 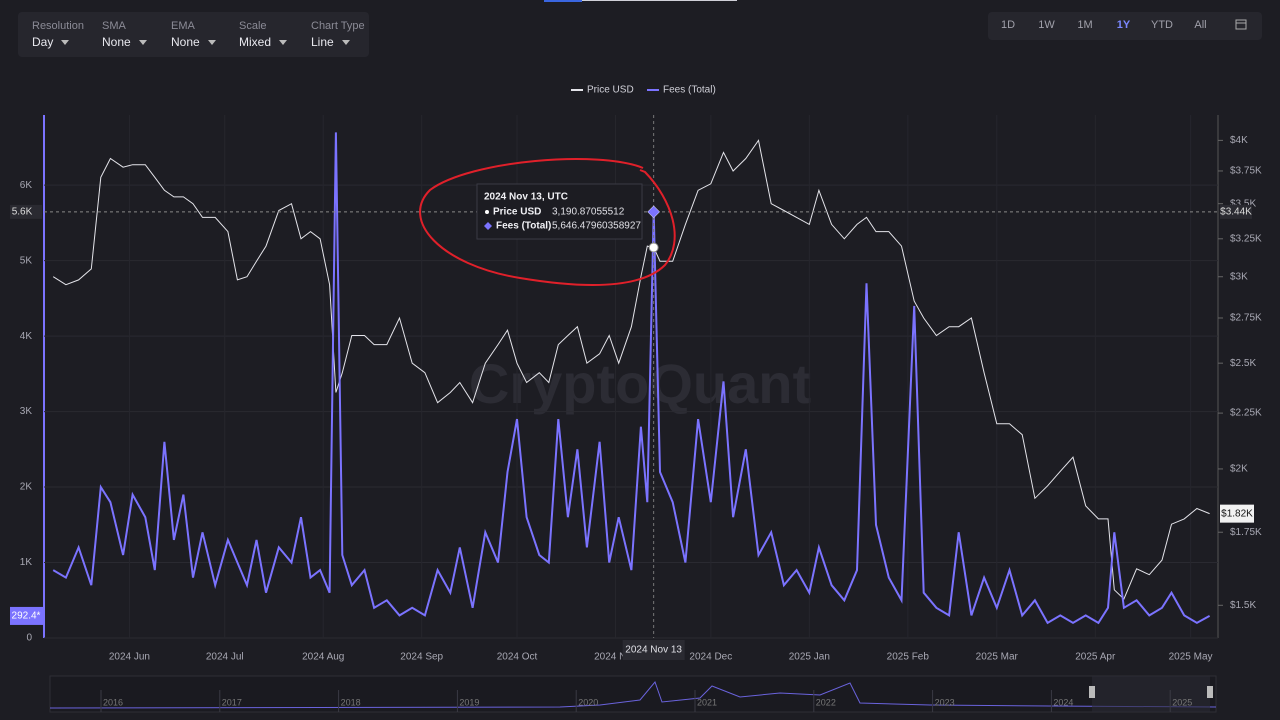 I want to click on last-value-label: 292.4*, so click(x=26, y=616).